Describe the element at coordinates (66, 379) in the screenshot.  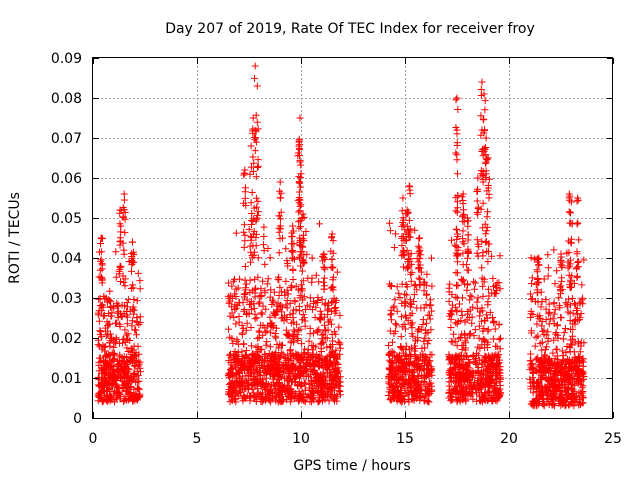
I see `y-tick-label: 0.01` at that location.